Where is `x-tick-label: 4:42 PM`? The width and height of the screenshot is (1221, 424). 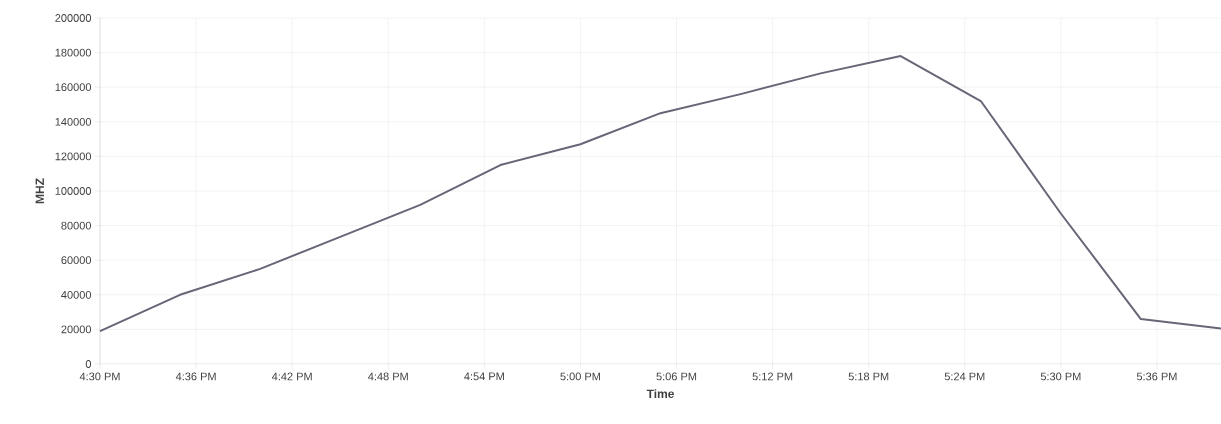
x-tick-label: 4:42 PM is located at coordinates (291, 376).